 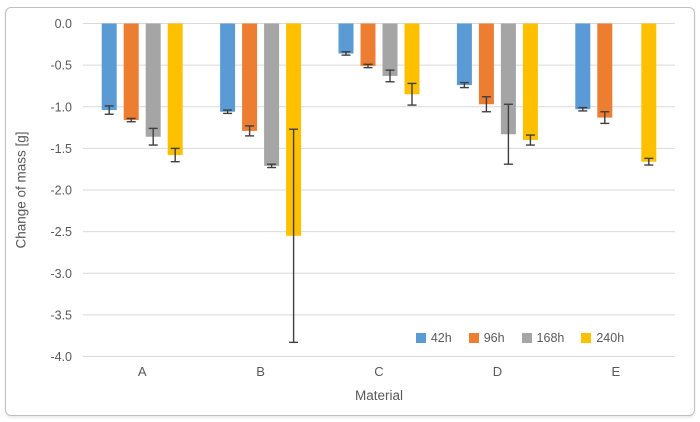 What do you see at coordinates (61, 107) in the screenshot?
I see `y-tick-label: -1.0` at bounding box center [61, 107].